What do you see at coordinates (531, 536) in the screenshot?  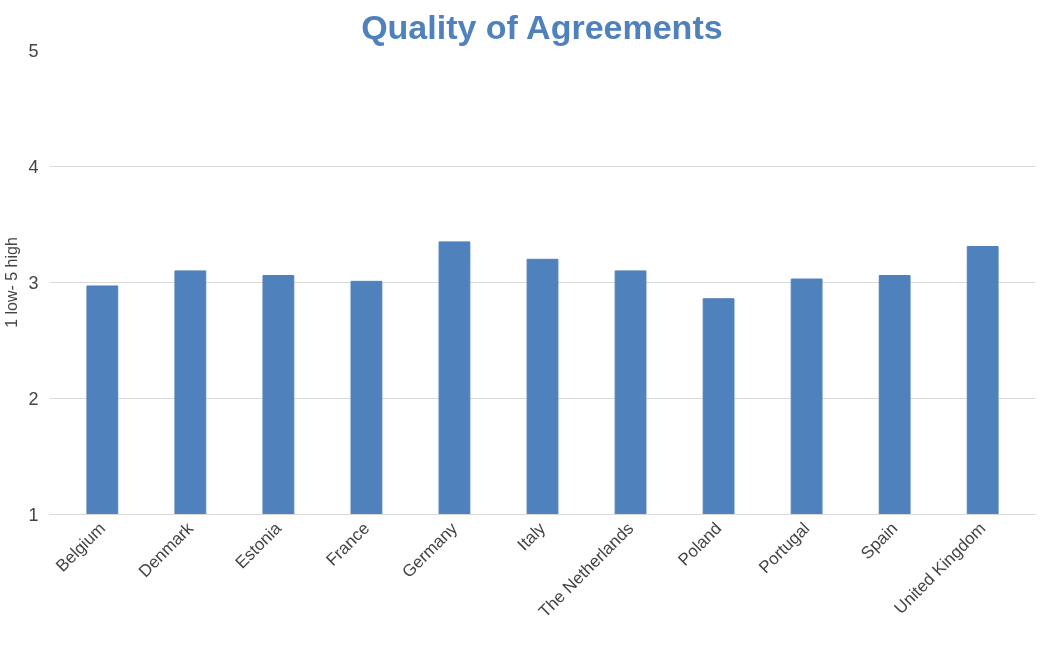 I see `x-tick-label: Italy` at bounding box center [531, 536].